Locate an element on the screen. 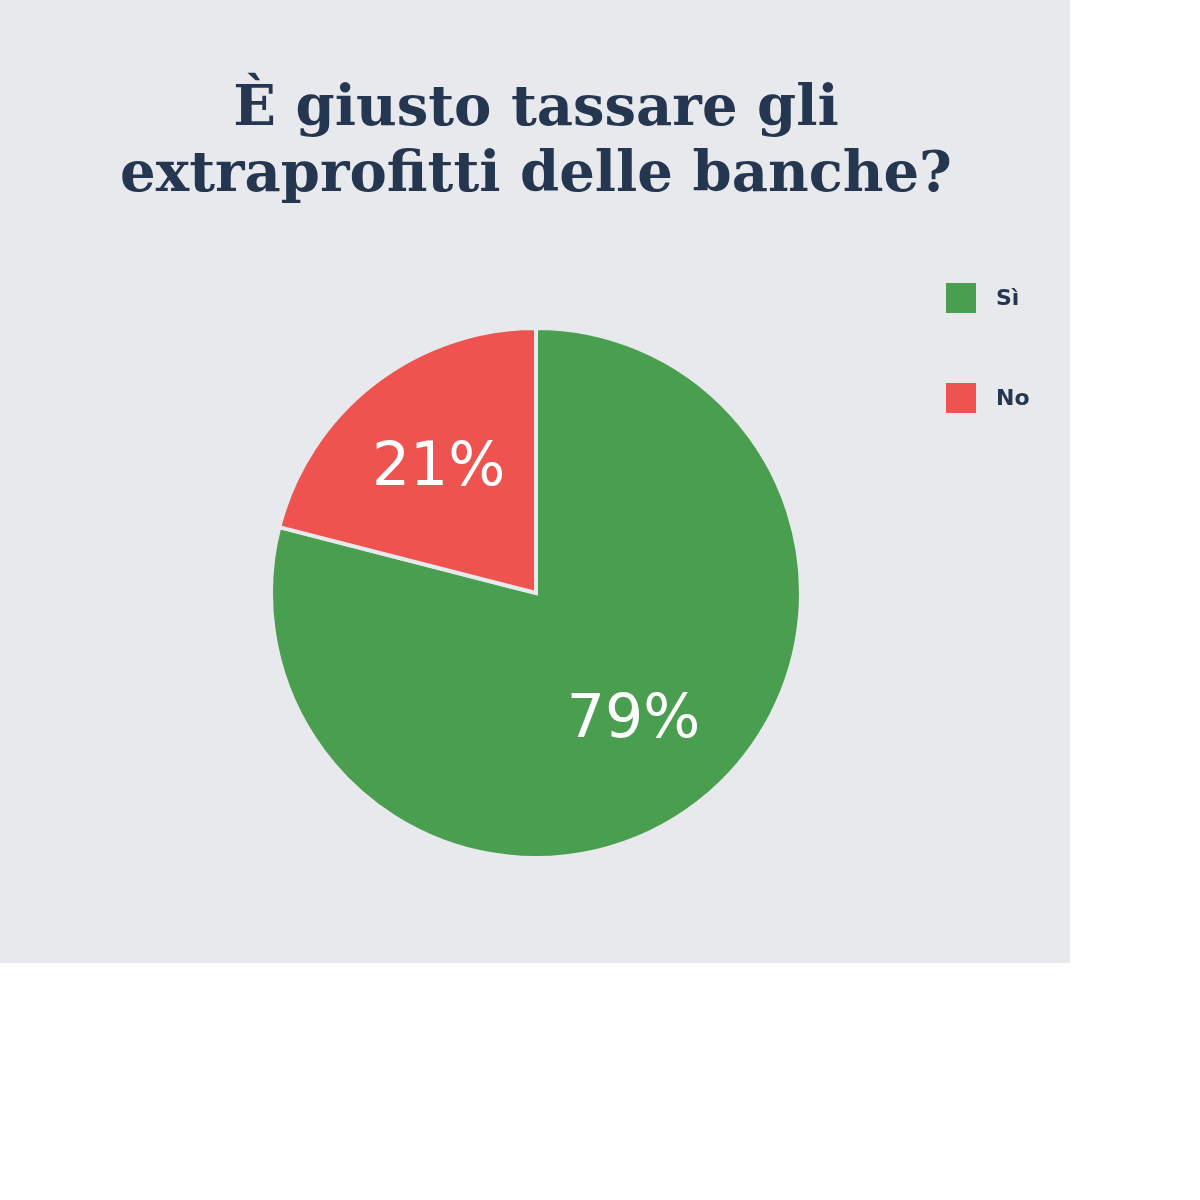 This screenshot has height=1200, width=1200. legend-label: Sì is located at coordinates (1008, 297).